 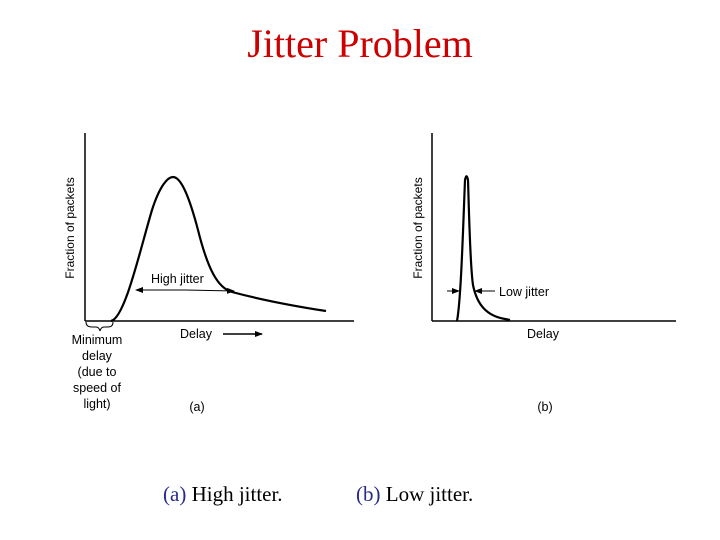 I want to click on panel-b-label: (b), so click(x=544, y=407).